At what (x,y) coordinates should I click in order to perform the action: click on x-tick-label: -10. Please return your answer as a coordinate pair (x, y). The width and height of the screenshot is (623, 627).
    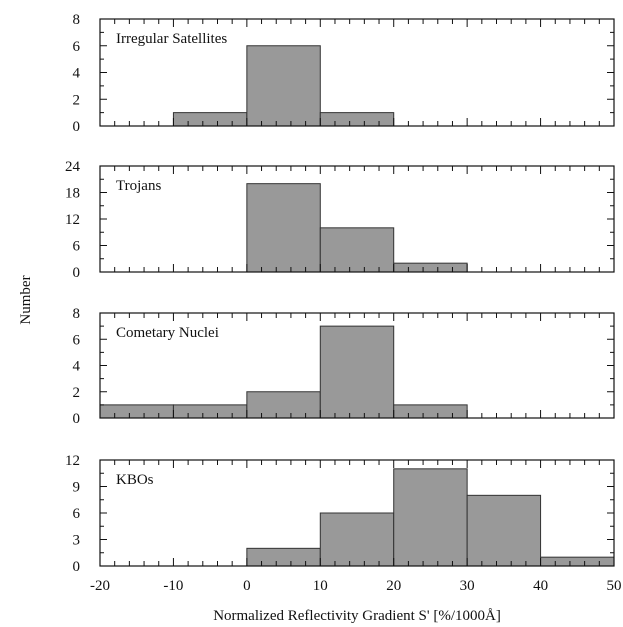
    Looking at the image, I should click on (173, 586).